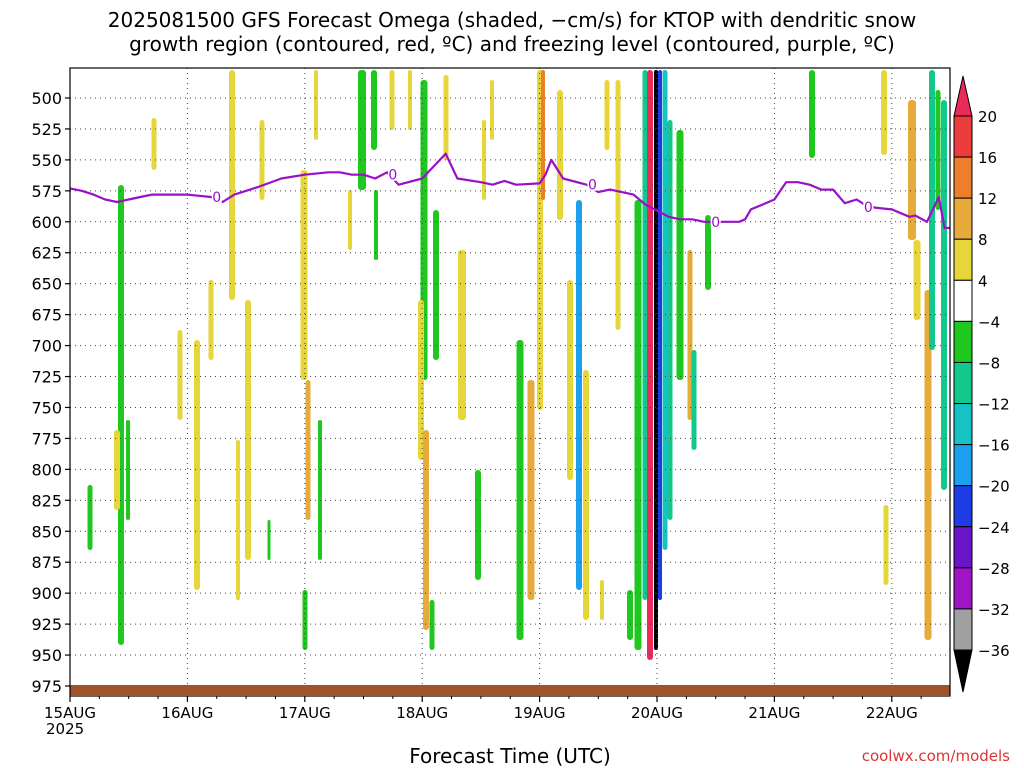 This screenshot has width=1024, height=768. What do you see at coordinates (65, 729) in the screenshot?
I see `year-label: 2025` at bounding box center [65, 729].